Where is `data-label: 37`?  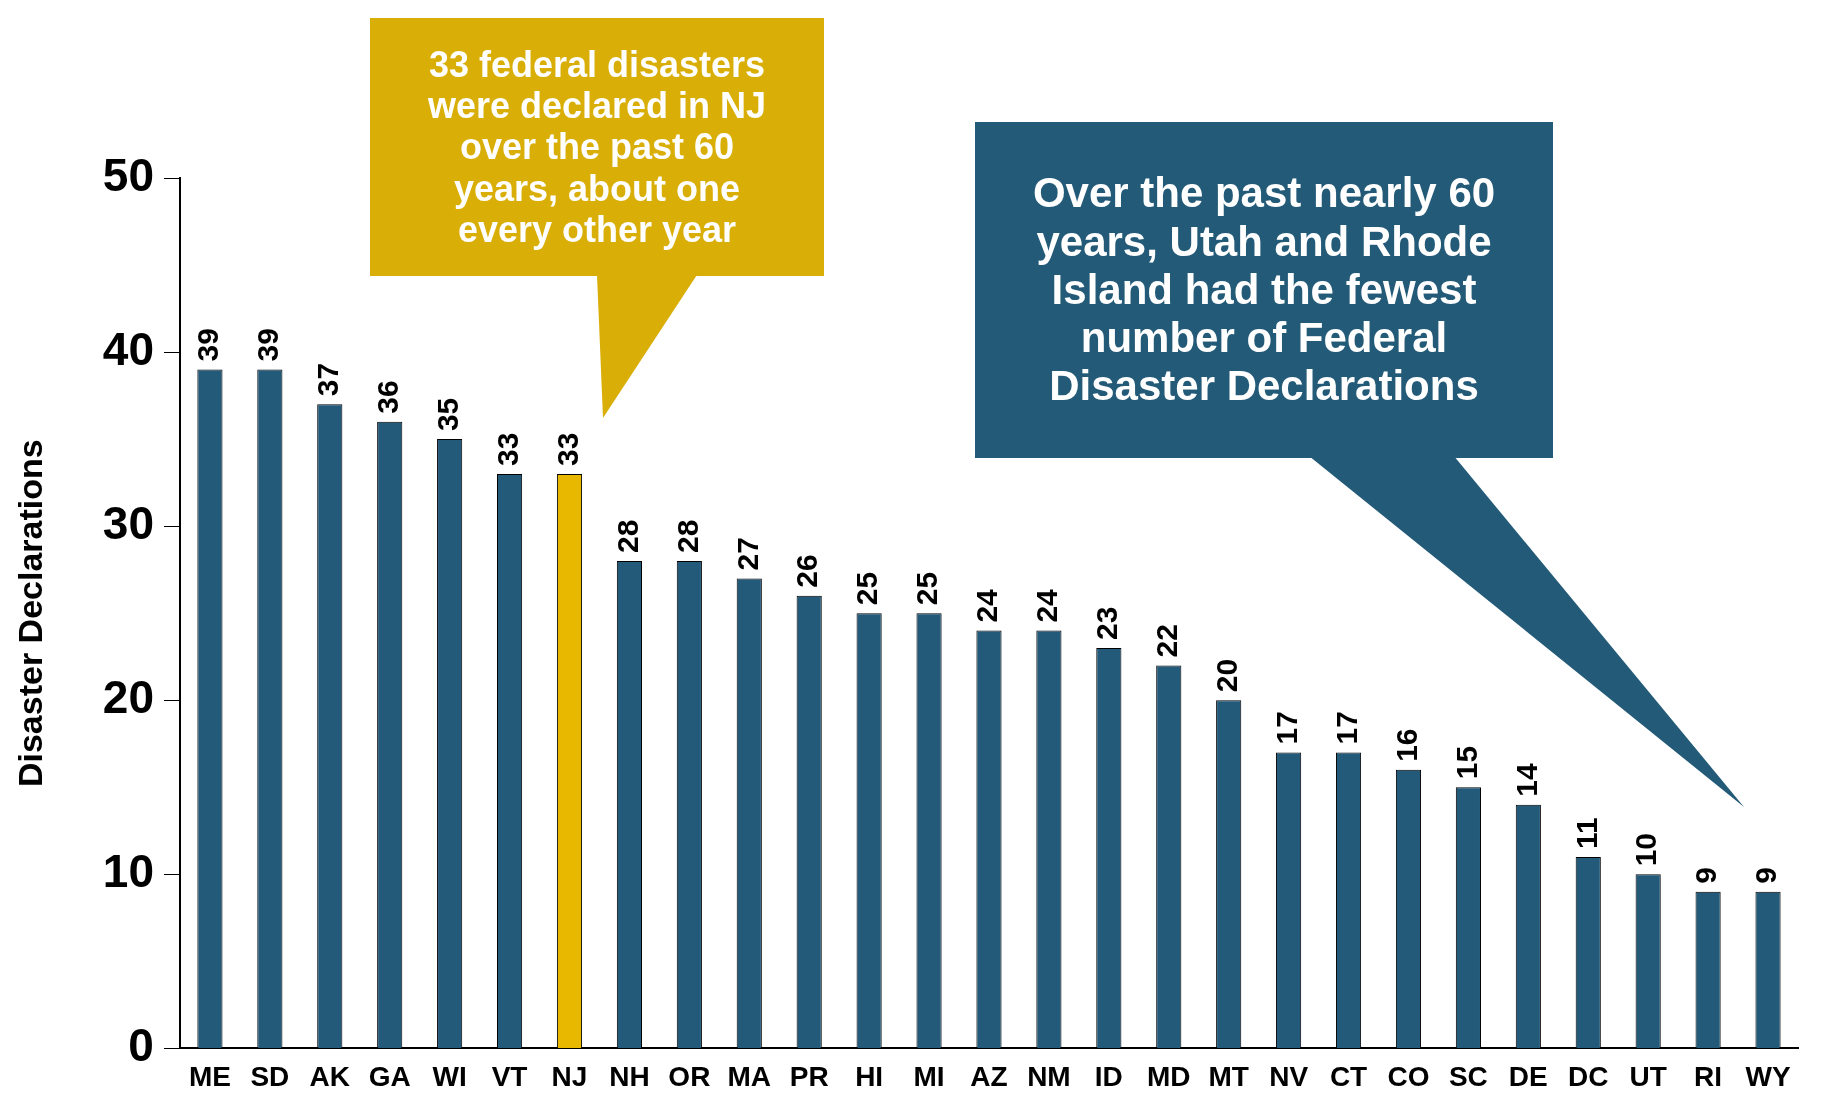
data-label: 37 is located at coordinates (328, 379).